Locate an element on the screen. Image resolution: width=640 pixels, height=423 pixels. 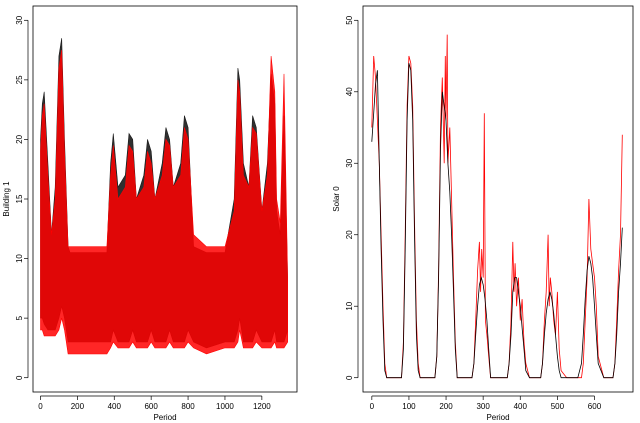
y-axis-title: Building 1 is located at coordinates (6, 199).